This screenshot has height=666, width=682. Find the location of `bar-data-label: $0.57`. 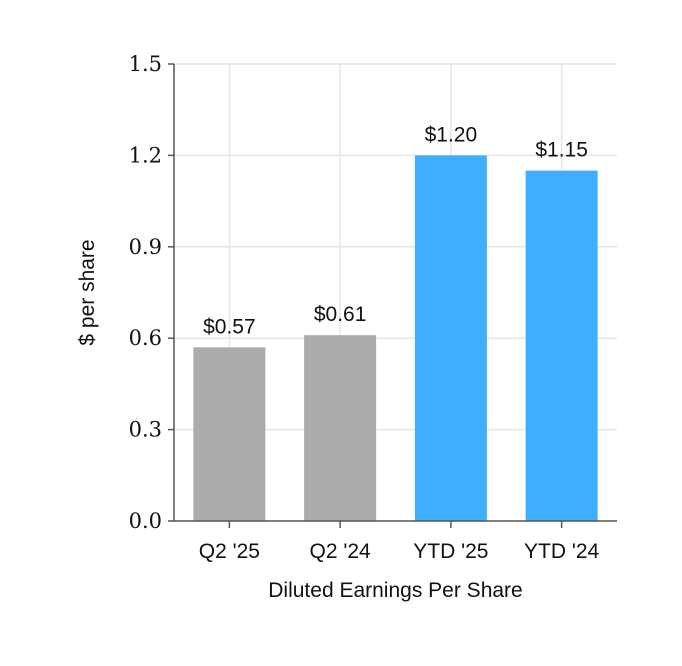

bar-data-label: $0.57 is located at coordinates (229, 326).